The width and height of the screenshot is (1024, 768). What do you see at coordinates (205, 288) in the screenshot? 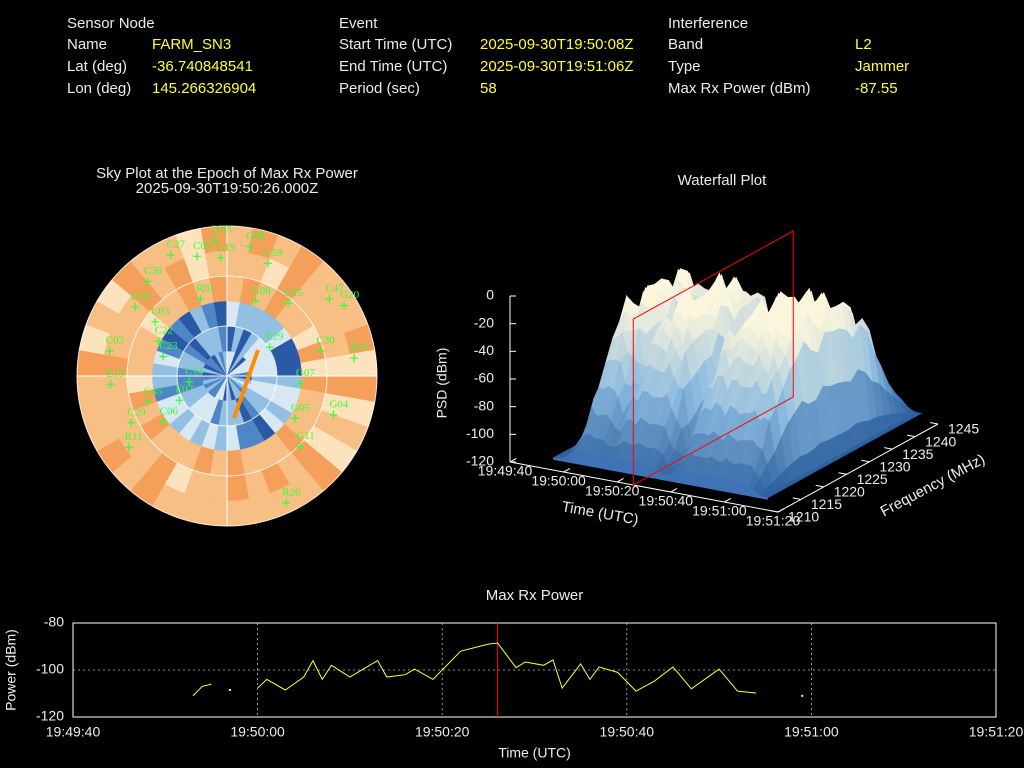
I see `satellite-label: R01` at bounding box center [205, 288].